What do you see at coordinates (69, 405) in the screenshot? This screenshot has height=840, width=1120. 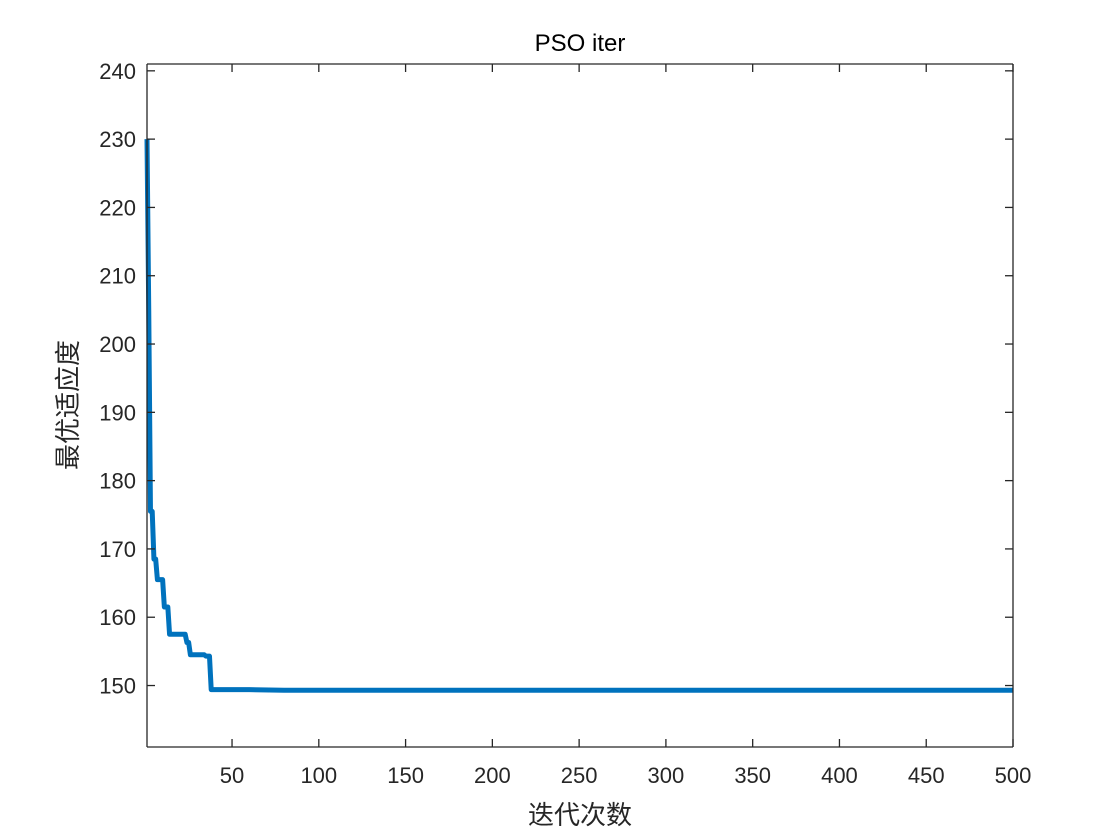 I see `y-axis-label: 最优适应度` at bounding box center [69, 405].